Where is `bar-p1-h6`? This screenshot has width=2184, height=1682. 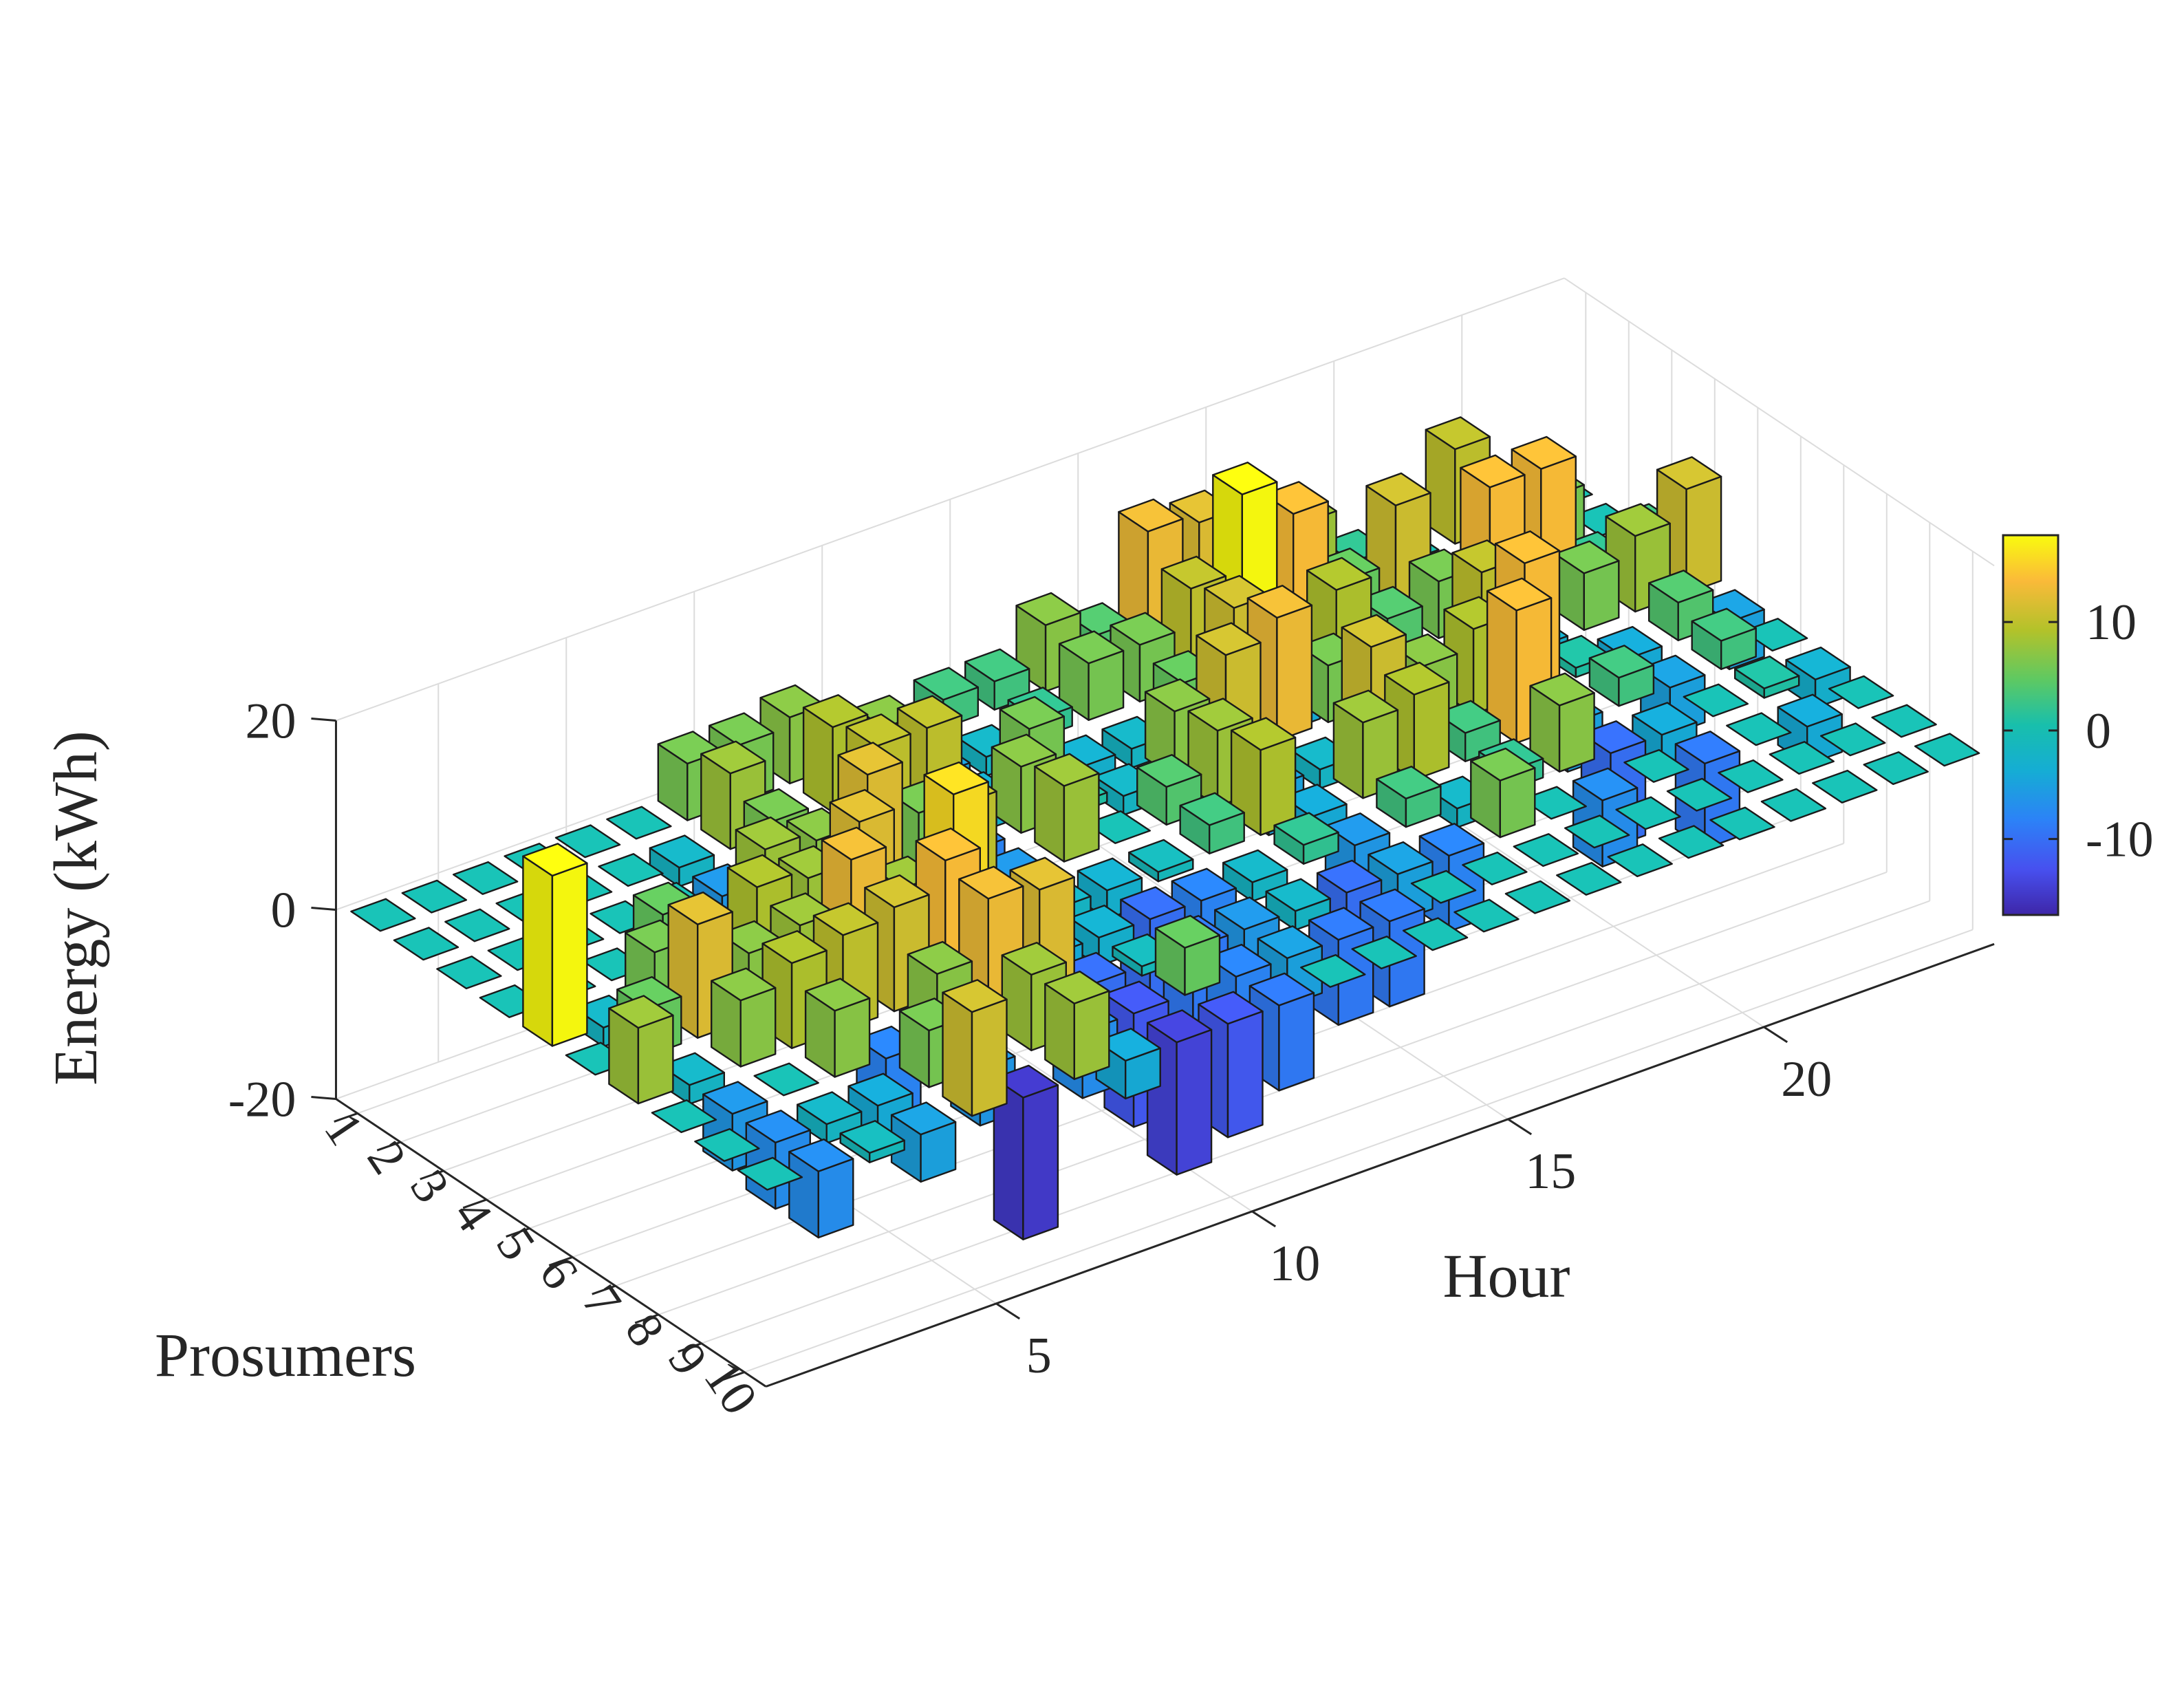 bar-p1-h6 is located at coordinates (639, 823).